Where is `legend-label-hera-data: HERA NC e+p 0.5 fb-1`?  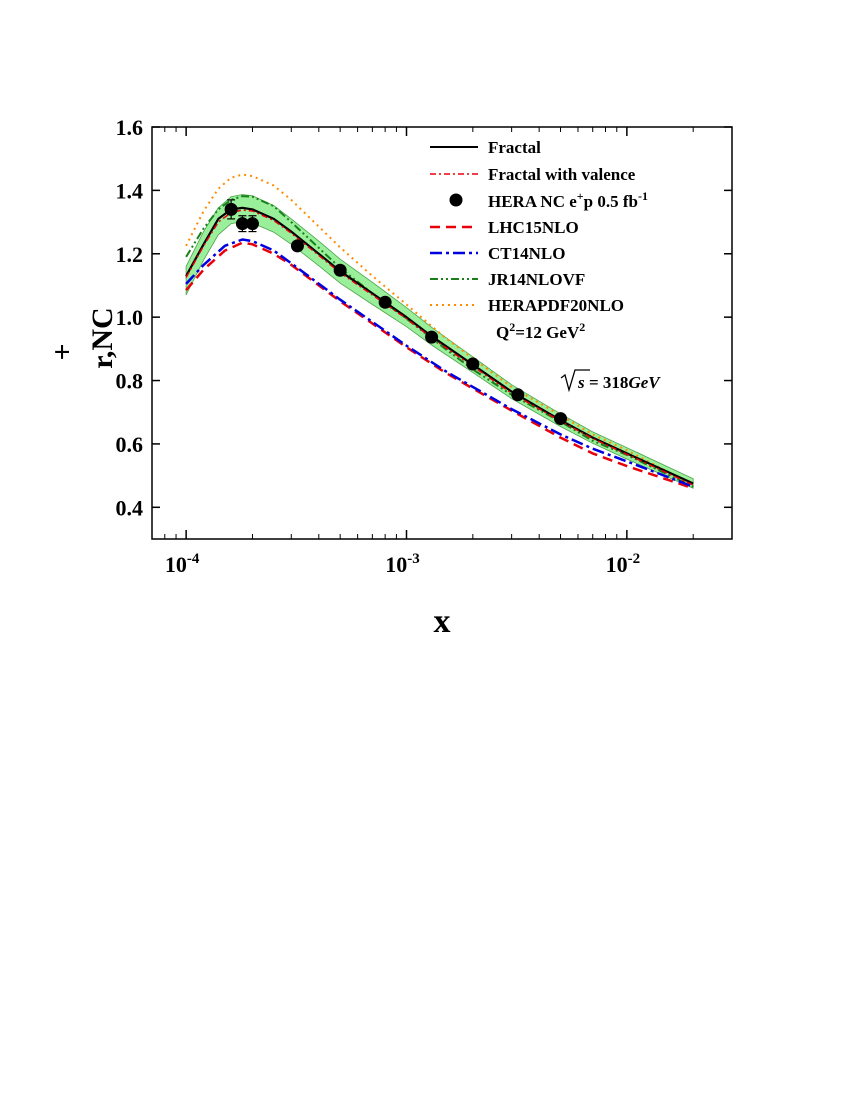
legend-label-hera-data: HERA NC e+p 0.5 fb-1 is located at coordinates (568, 200).